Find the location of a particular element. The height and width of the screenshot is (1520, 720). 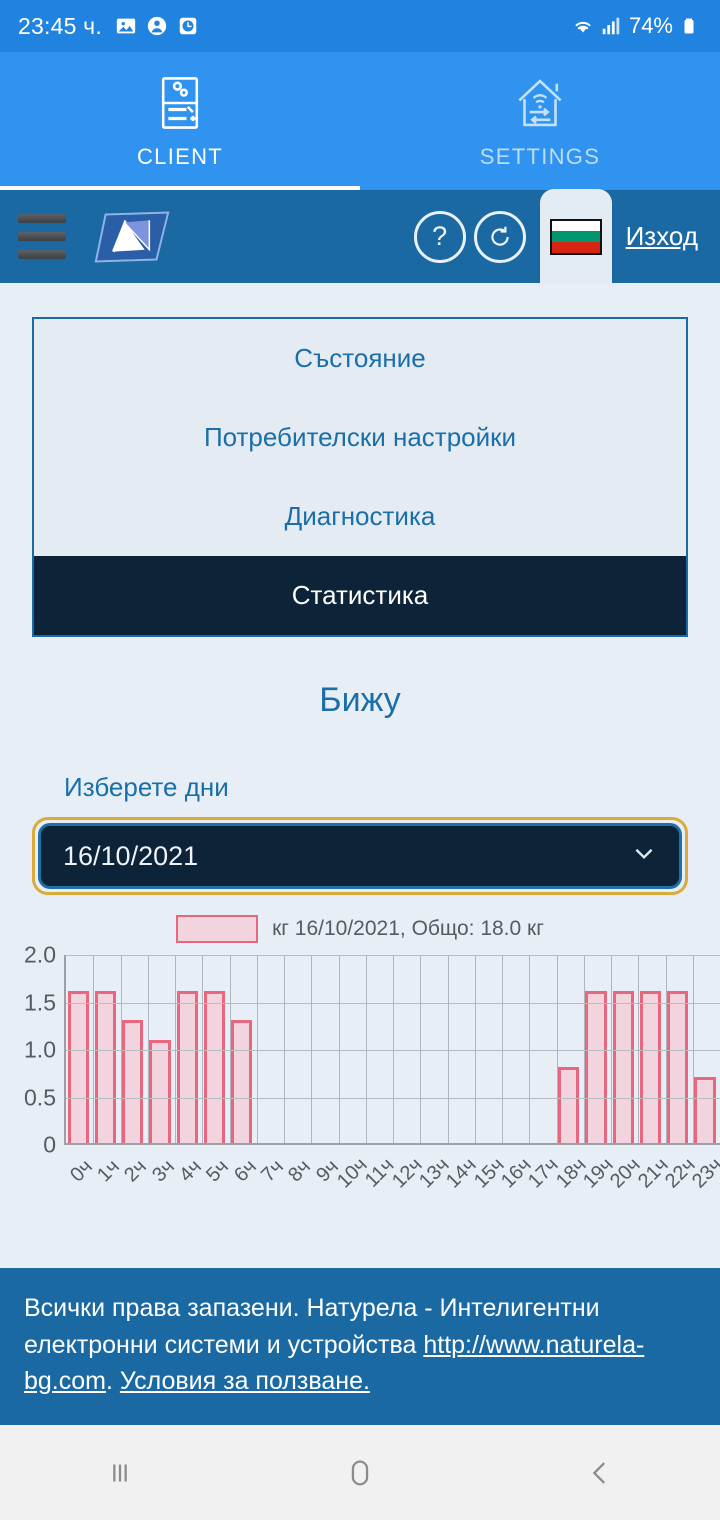

x-tick-slot: 23ч is located at coordinates (704, 1186).